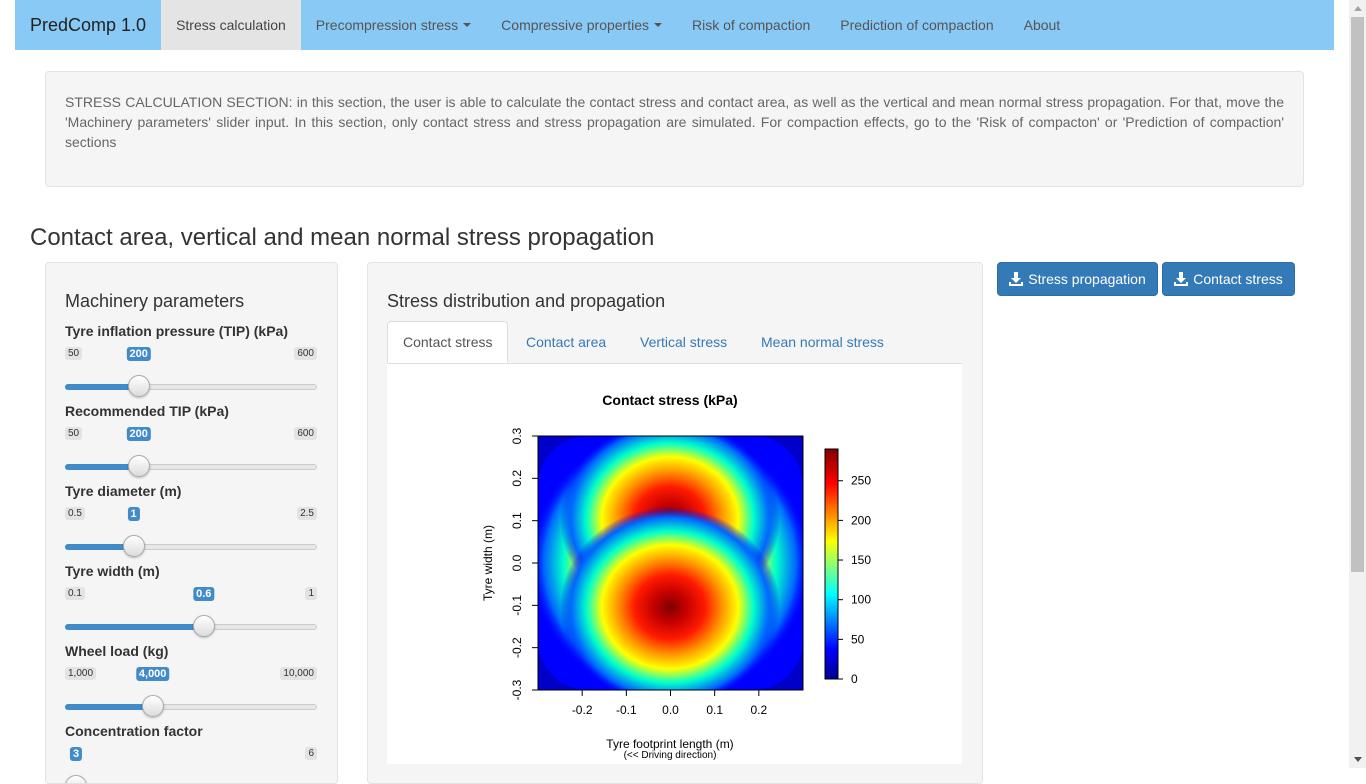 This screenshot has width=1366, height=784. What do you see at coordinates (858, 639) in the screenshot?
I see `colorbar-tick-label: 50` at bounding box center [858, 639].